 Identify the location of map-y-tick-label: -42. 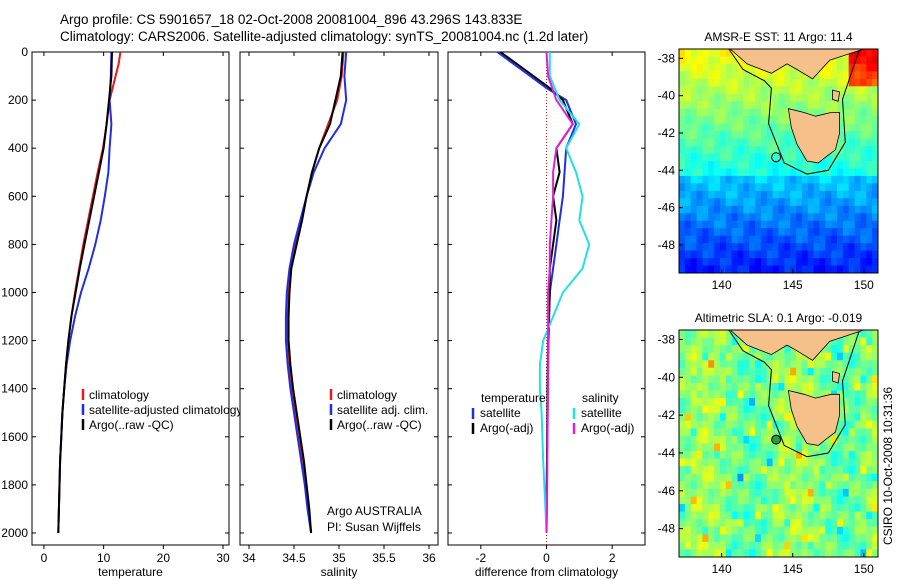
(667, 415).